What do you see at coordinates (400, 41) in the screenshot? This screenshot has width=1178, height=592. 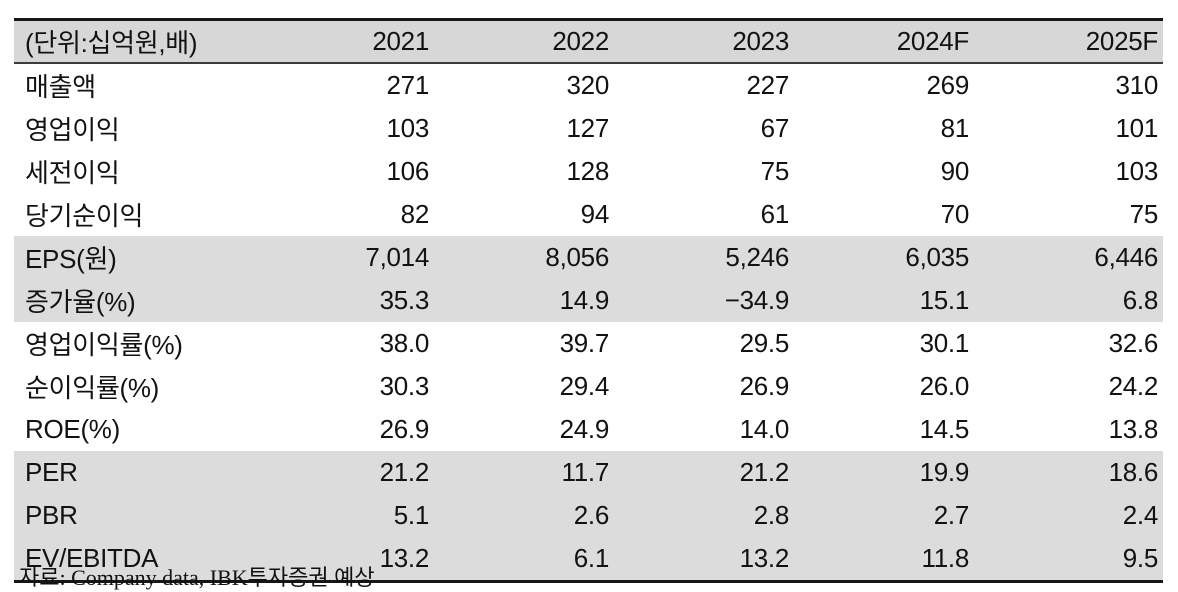 I see `year-column-header: 2021` at bounding box center [400, 41].